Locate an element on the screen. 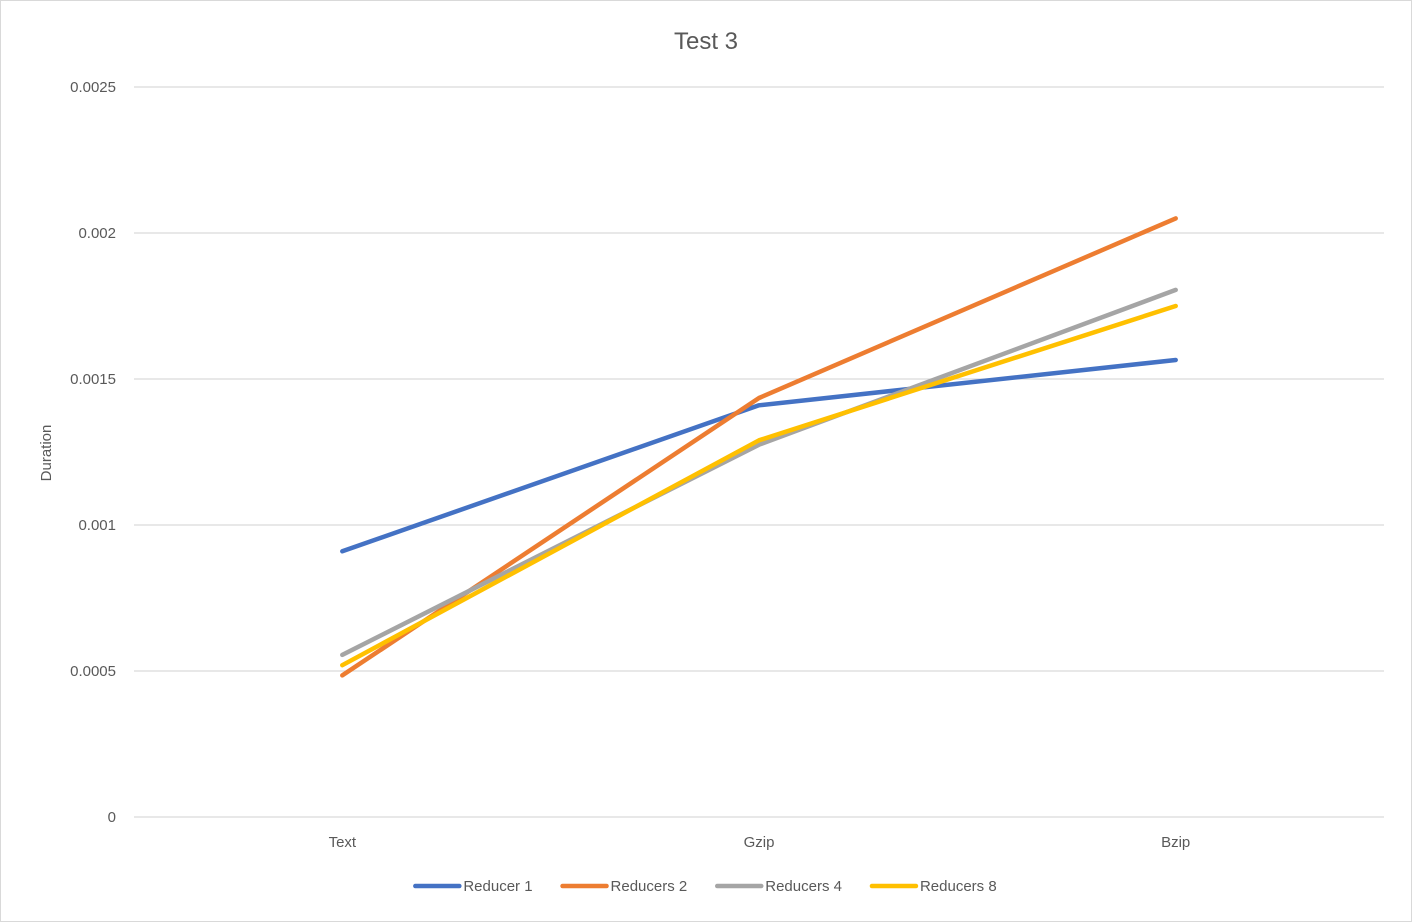 Image resolution: width=1412 pixels, height=922 pixels. y-axis-ticks: 0 0.0005 0.001 0.0015 0.002 0.0025 is located at coordinates (93, 452).